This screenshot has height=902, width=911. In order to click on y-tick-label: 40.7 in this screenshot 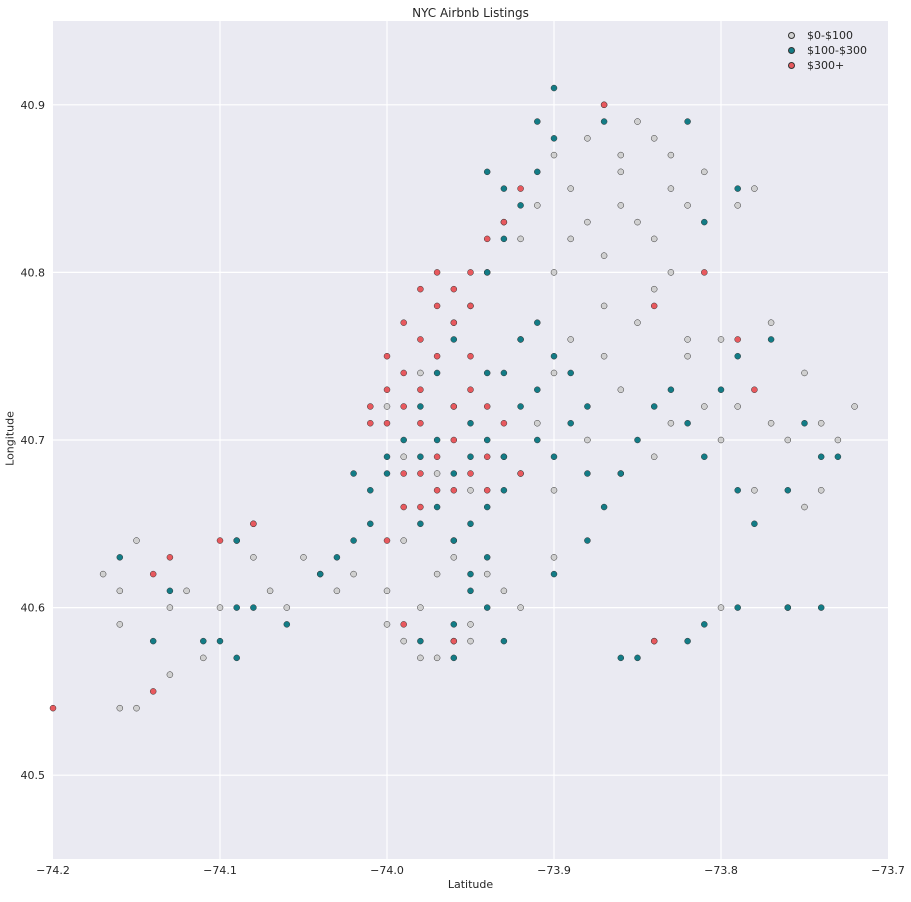, I will do `click(33, 440)`.